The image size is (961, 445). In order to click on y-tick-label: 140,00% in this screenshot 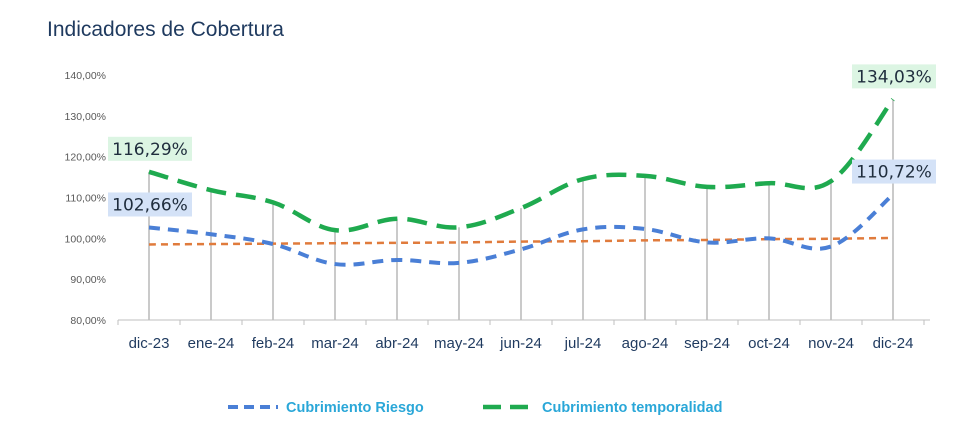, I will do `click(85, 76)`.